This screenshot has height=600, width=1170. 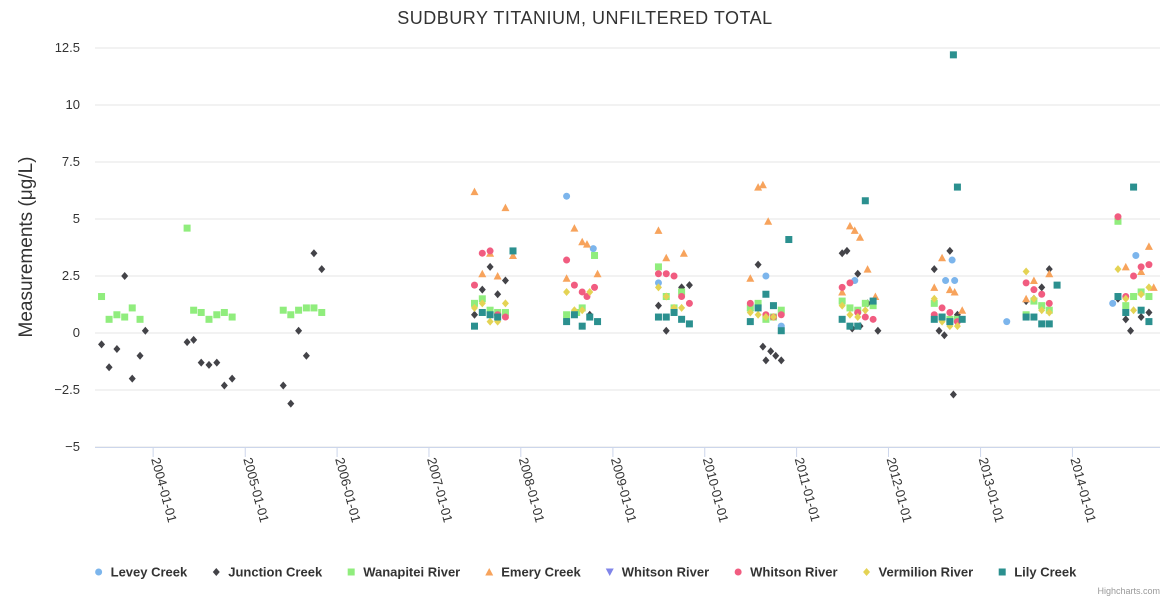 What do you see at coordinates (665, 572) in the screenshot?
I see `legend-label: Whitson River` at bounding box center [665, 572].